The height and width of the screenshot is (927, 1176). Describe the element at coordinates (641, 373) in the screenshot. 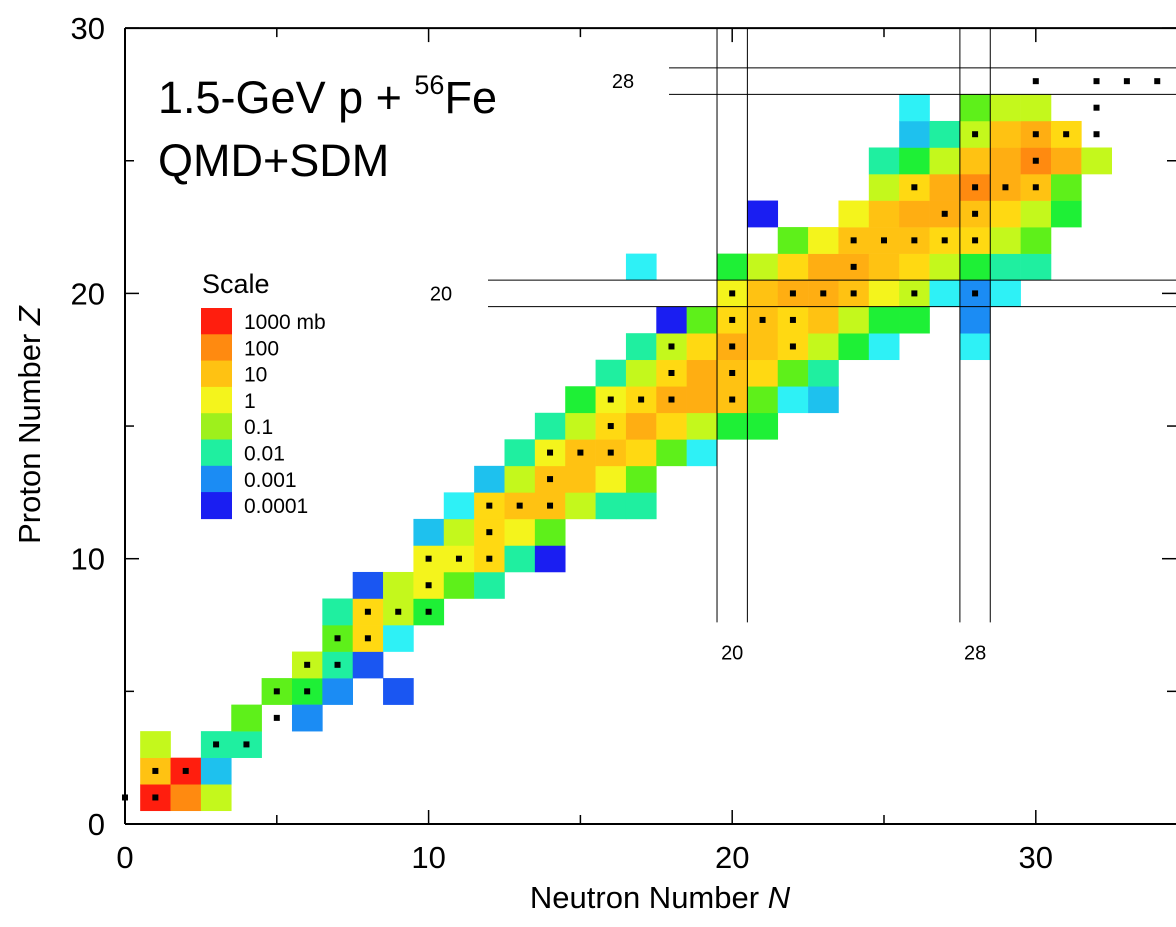

I see `nuclide-cell-n17-z17` at that location.